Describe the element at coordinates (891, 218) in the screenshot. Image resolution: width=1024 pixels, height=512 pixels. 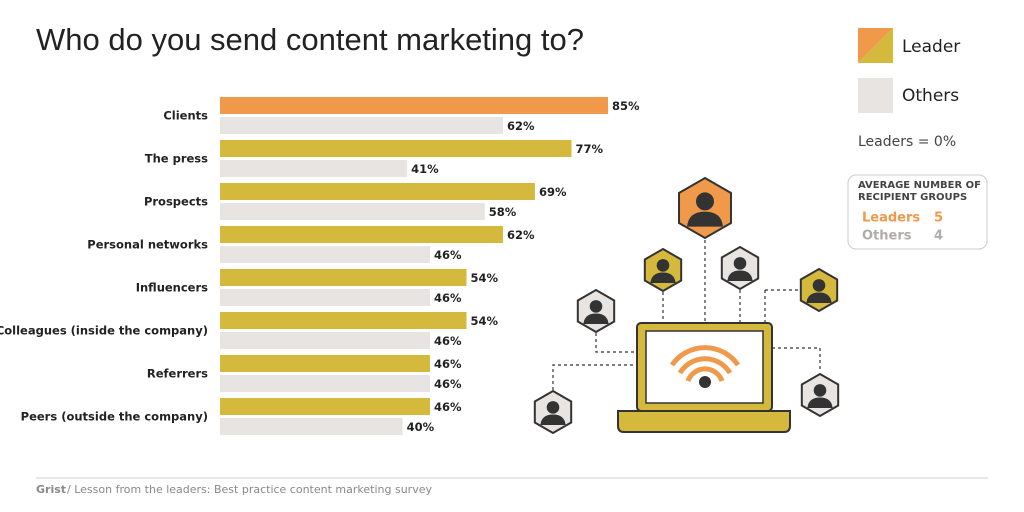
I see `stats-label: Leaders` at that location.